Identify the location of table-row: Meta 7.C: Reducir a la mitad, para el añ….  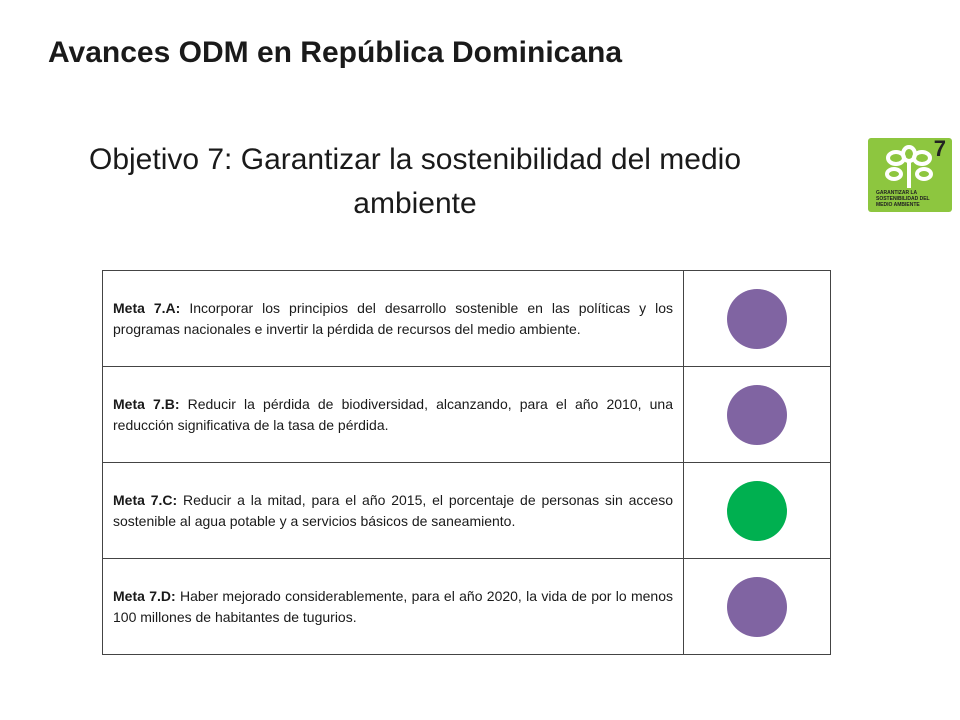
(466, 510).